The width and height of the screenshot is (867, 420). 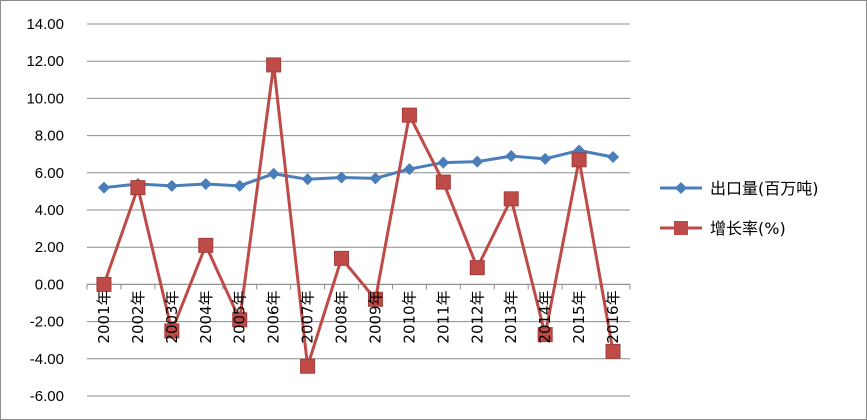 What do you see at coordinates (104, 316) in the screenshot?
I see `x-category-label: 2001年` at bounding box center [104, 316].